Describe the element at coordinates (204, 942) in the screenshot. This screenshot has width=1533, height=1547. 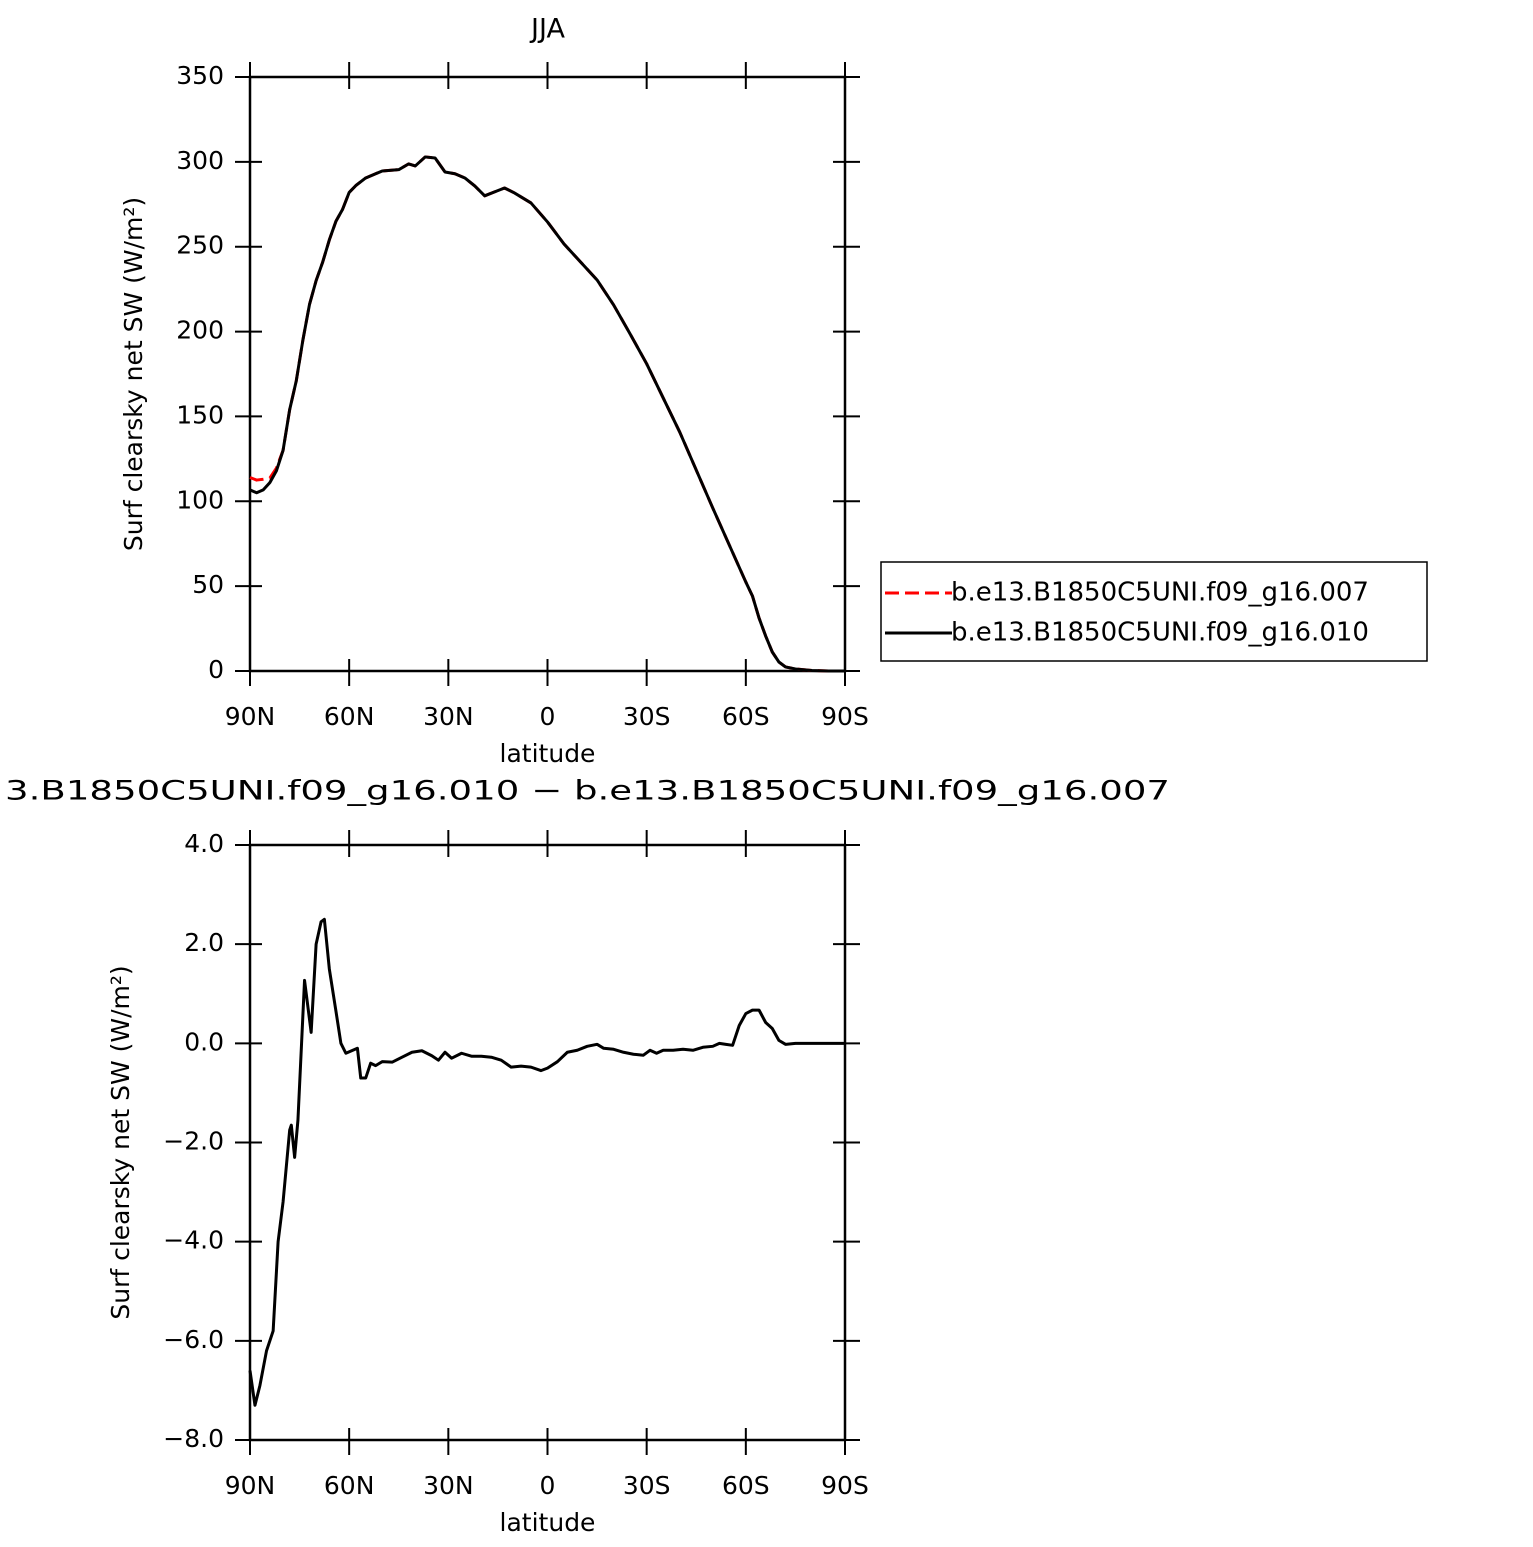
I see `y-tick-label: 2.0` at that location.